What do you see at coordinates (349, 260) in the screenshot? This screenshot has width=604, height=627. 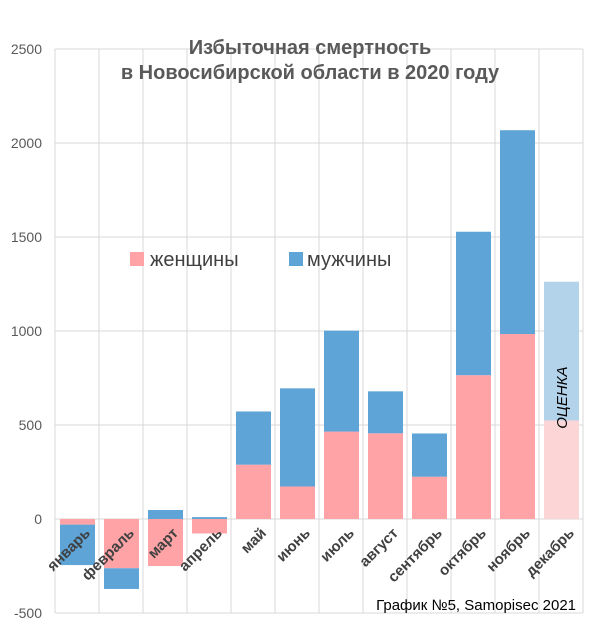 I see `legend-label-men: мужчины` at bounding box center [349, 260].